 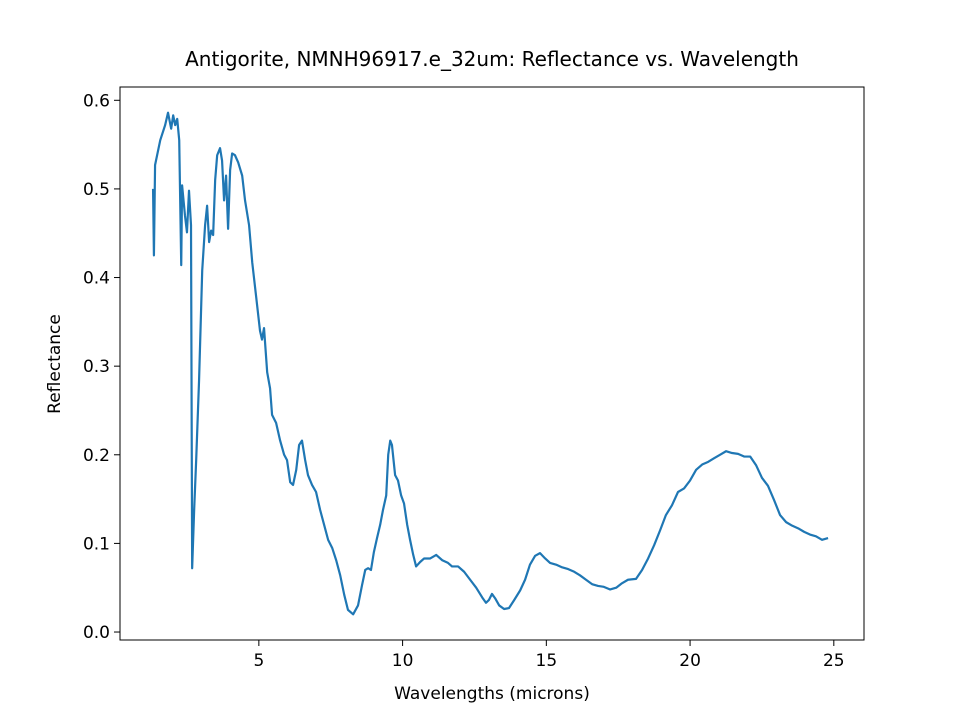 What do you see at coordinates (96, 367) in the screenshot?
I see `y-tick-label: 0.3` at bounding box center [96, 367].